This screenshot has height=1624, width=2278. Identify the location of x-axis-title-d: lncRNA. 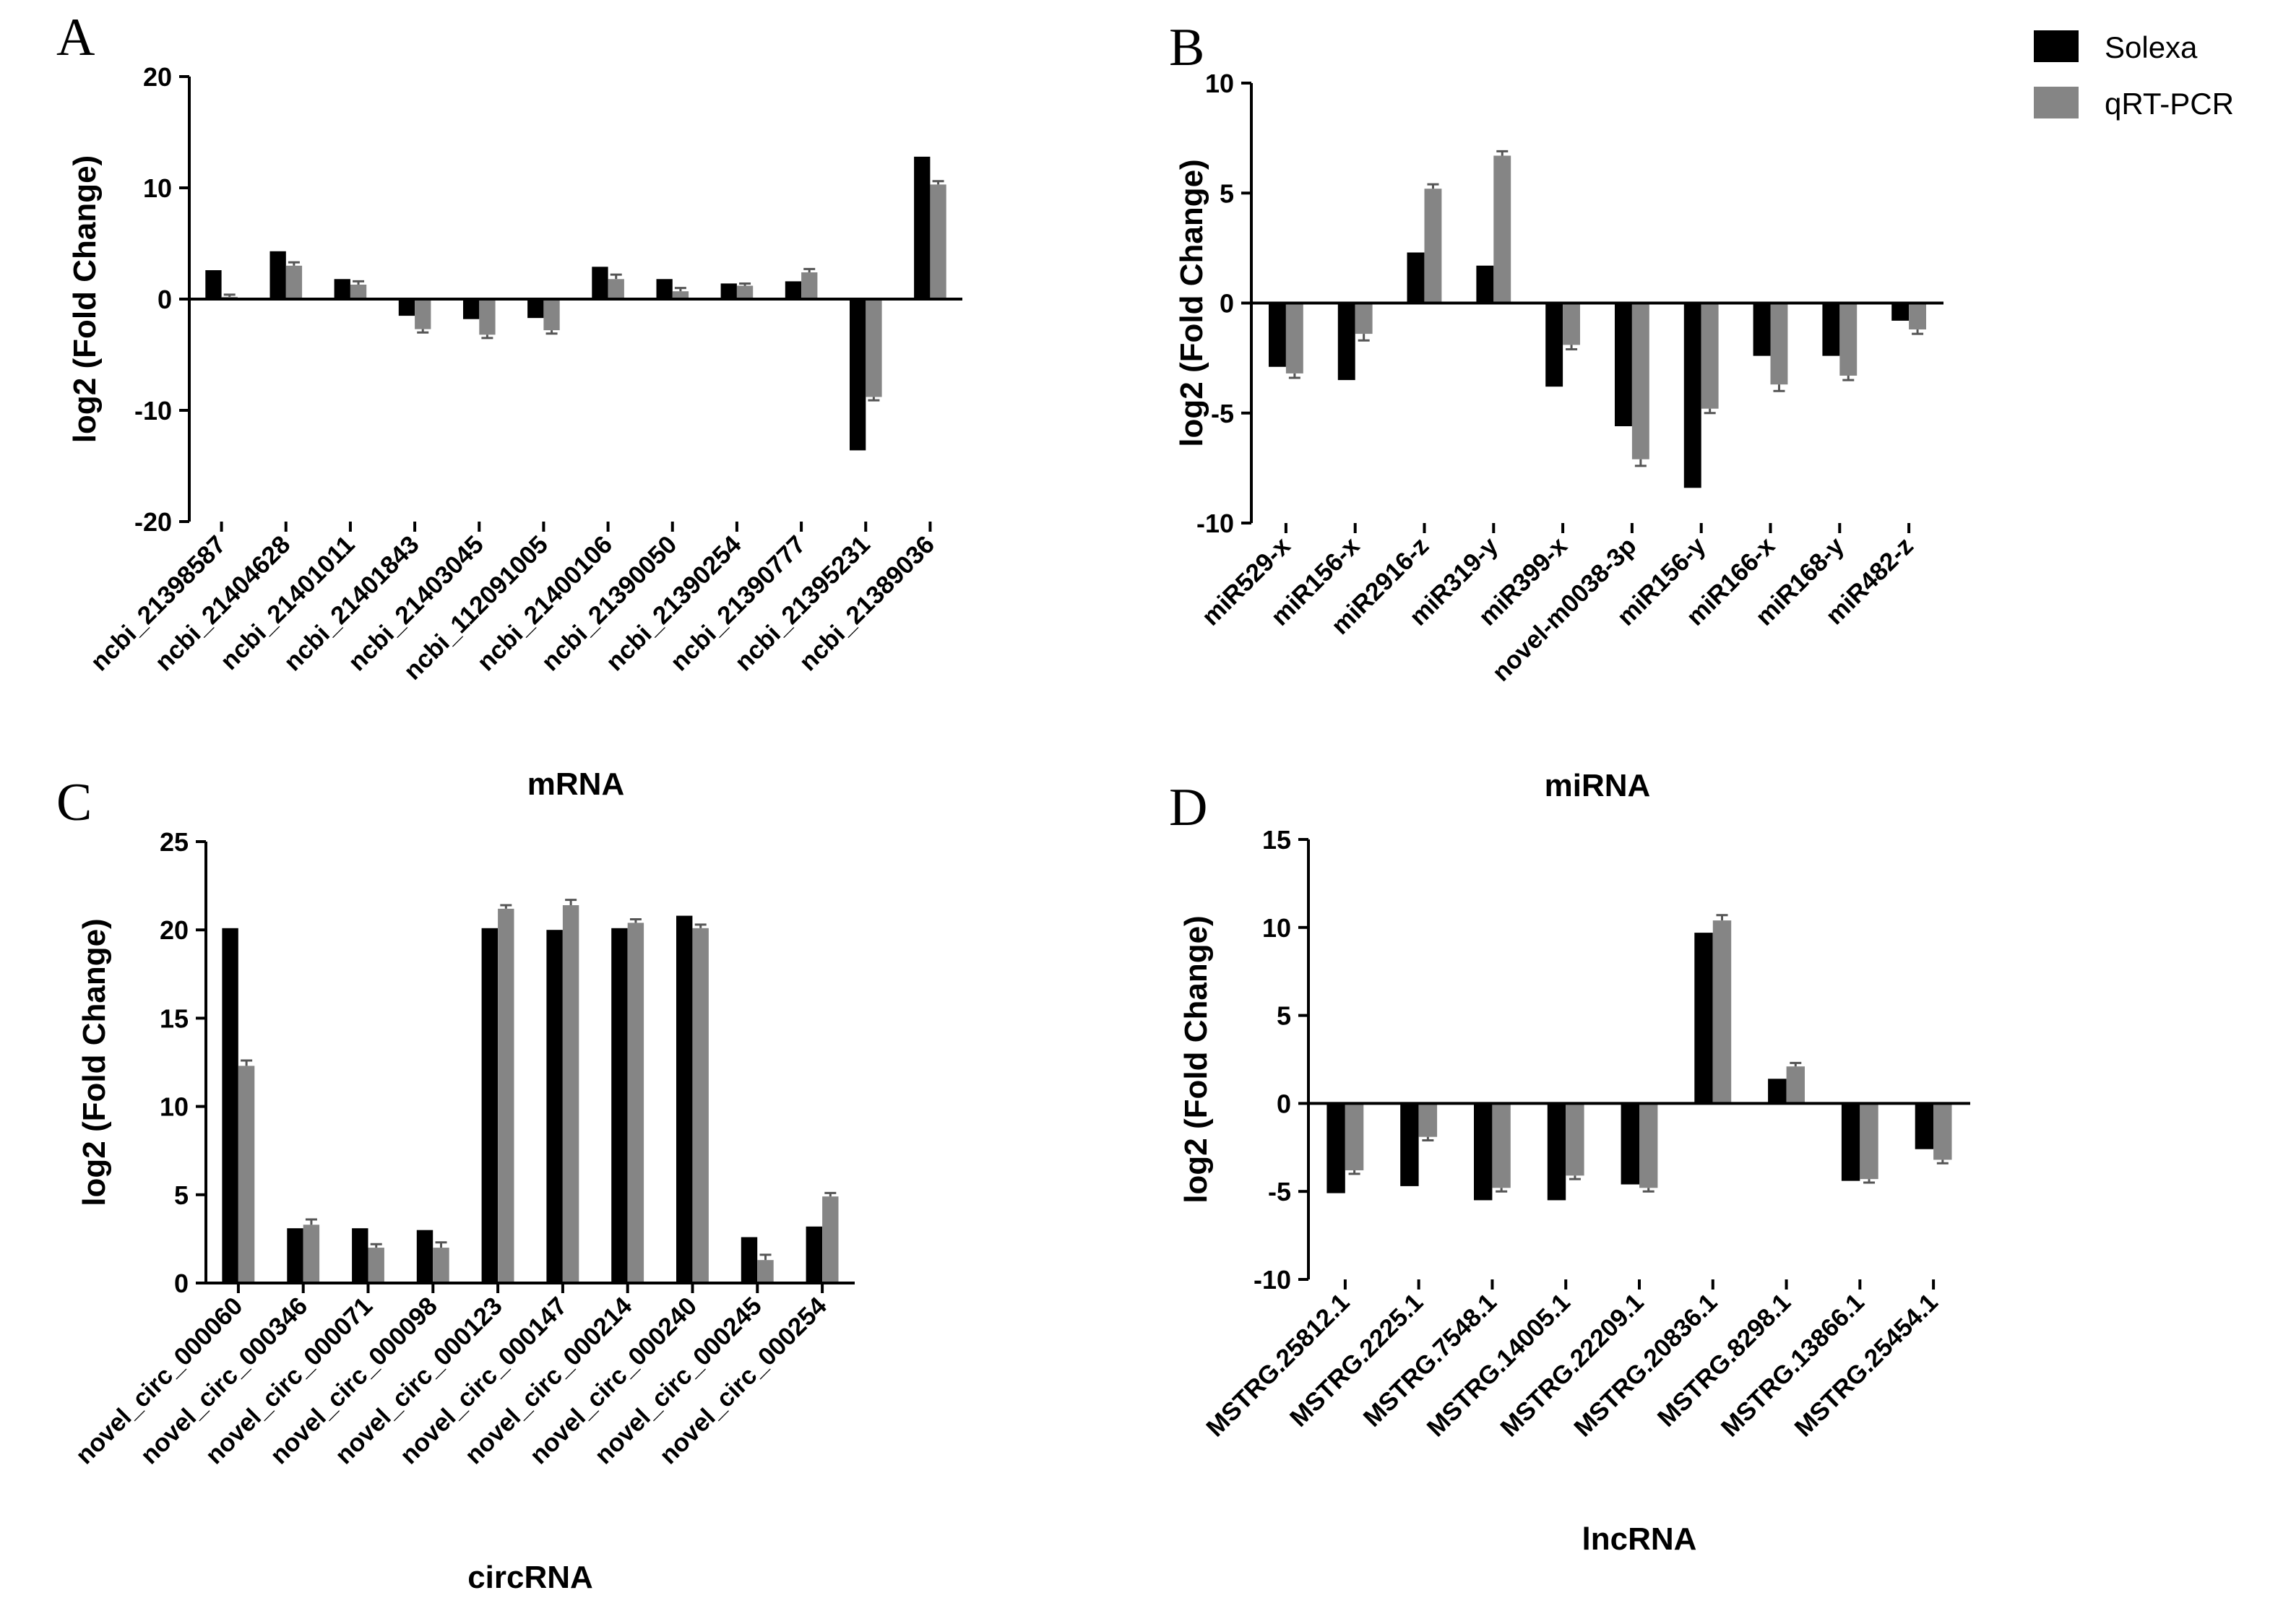
(1640, 1539).